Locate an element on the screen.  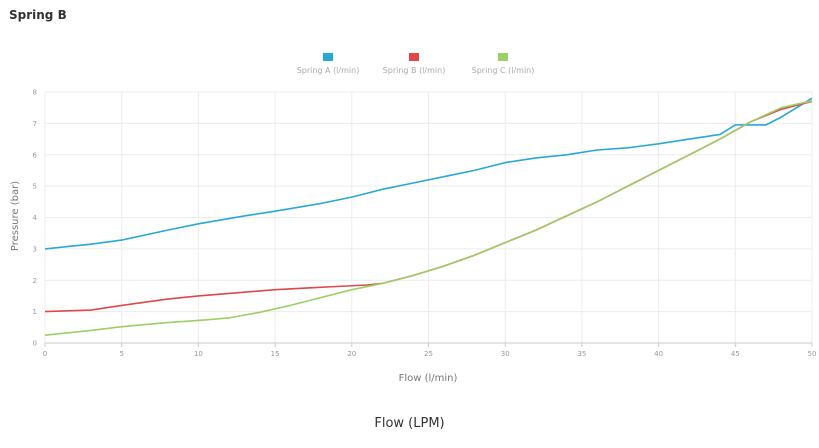
y-tick-label: 1 is located at coordinates (35, 312).